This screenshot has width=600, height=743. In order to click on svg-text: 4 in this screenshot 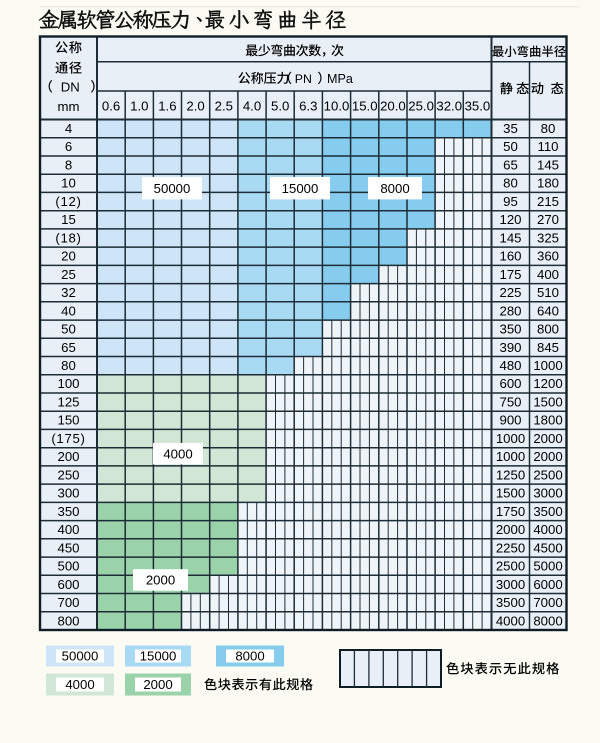, I will do `click(68, 128)`.